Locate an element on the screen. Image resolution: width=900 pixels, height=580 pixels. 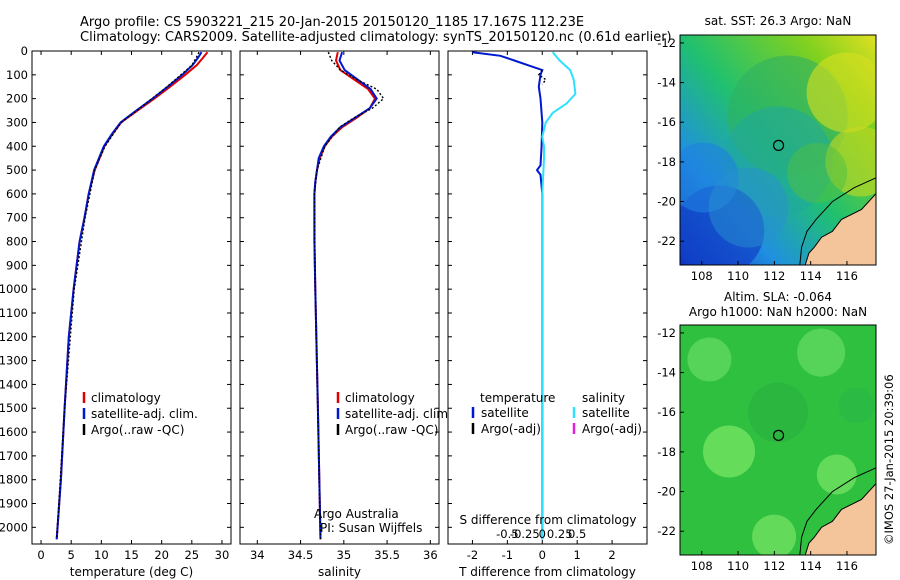
s-tick-label: 0 is located at coordinates (542, 534).